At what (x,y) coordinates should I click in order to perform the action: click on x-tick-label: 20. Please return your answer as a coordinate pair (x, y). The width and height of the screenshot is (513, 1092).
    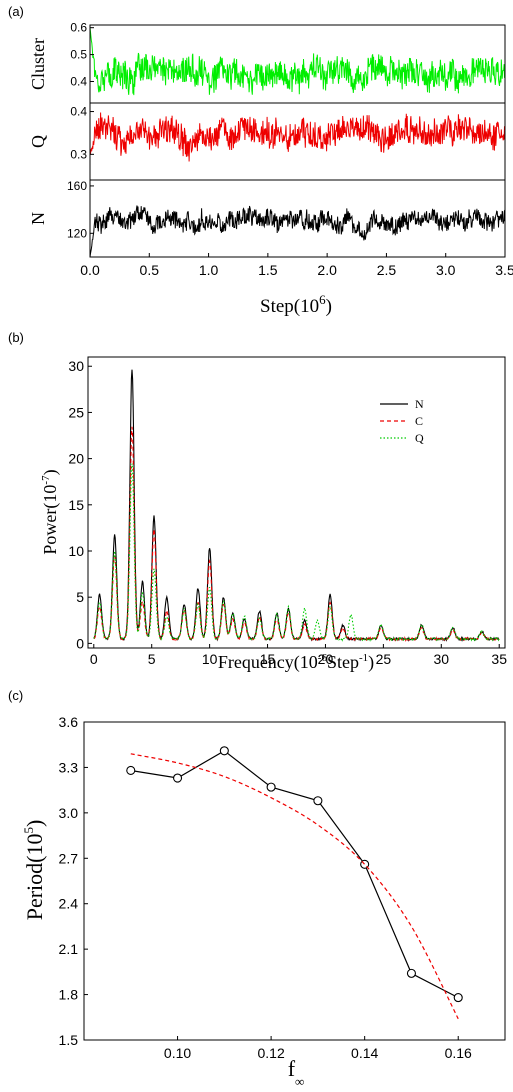
    Looking at the image, I should click on (326, 659).